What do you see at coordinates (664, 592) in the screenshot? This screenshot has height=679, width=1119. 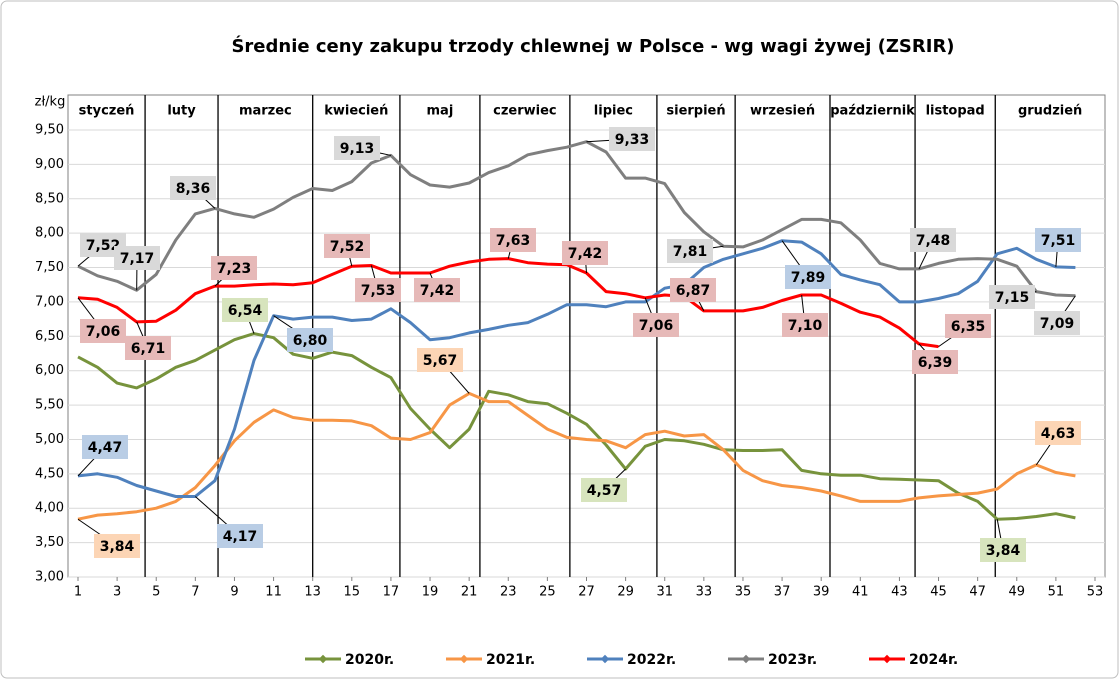 I see `x-tick-label: 31` at bounding box center [664, 592].